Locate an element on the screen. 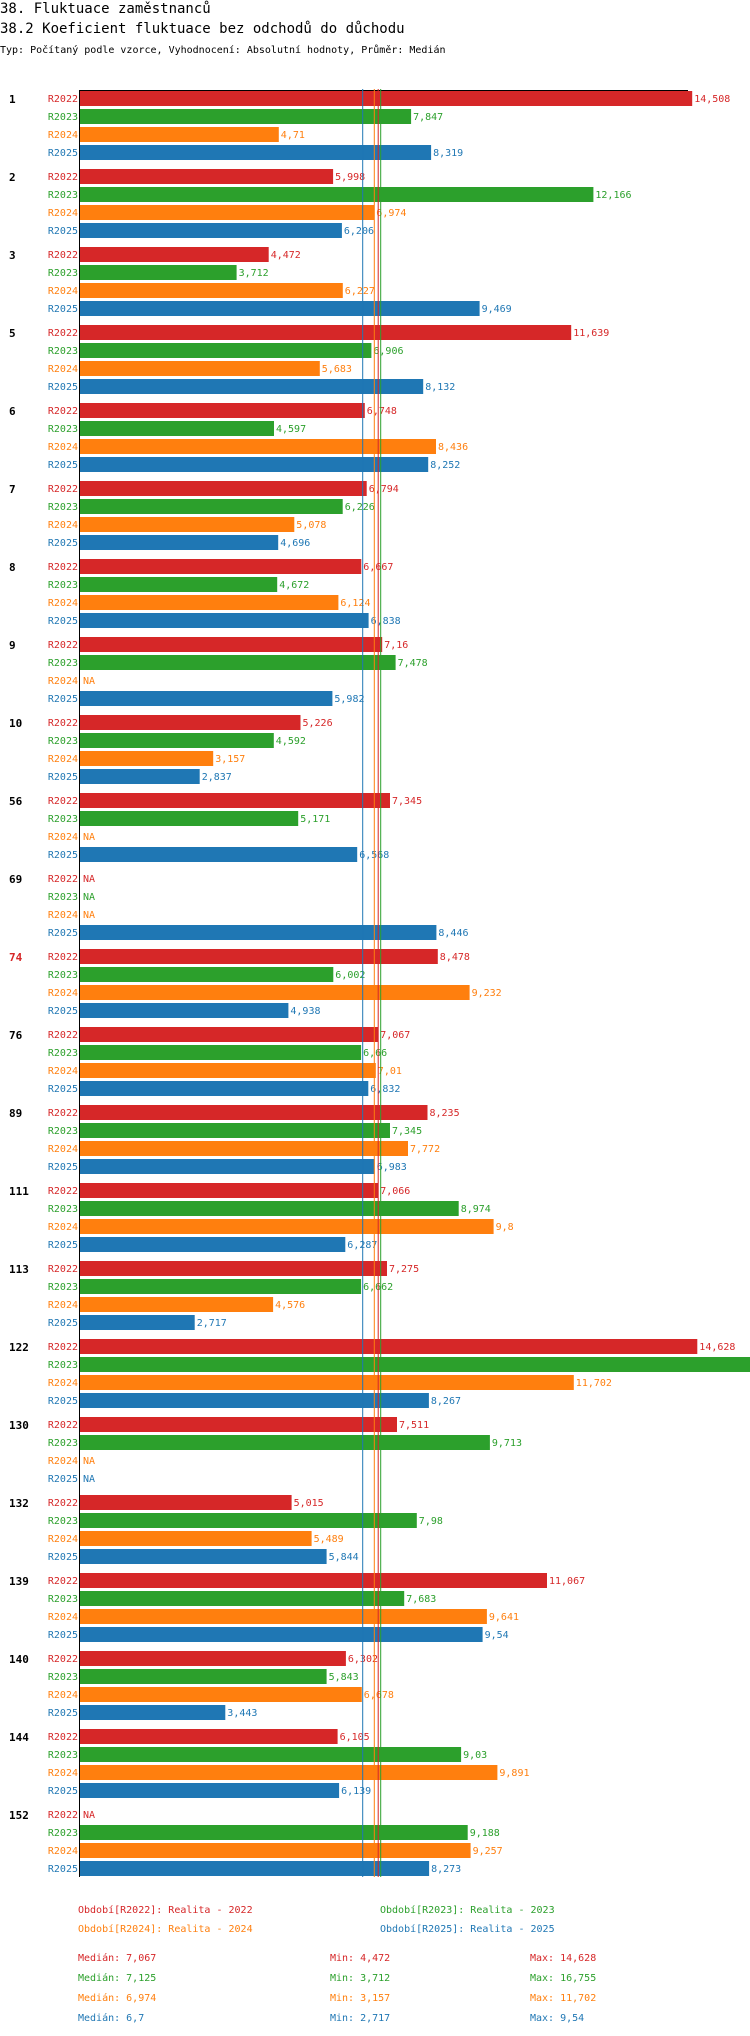 Image resolution: width=750 pixels, height=2036 pixels. value-label: 8,235 is located at coordinates (445, 1113).